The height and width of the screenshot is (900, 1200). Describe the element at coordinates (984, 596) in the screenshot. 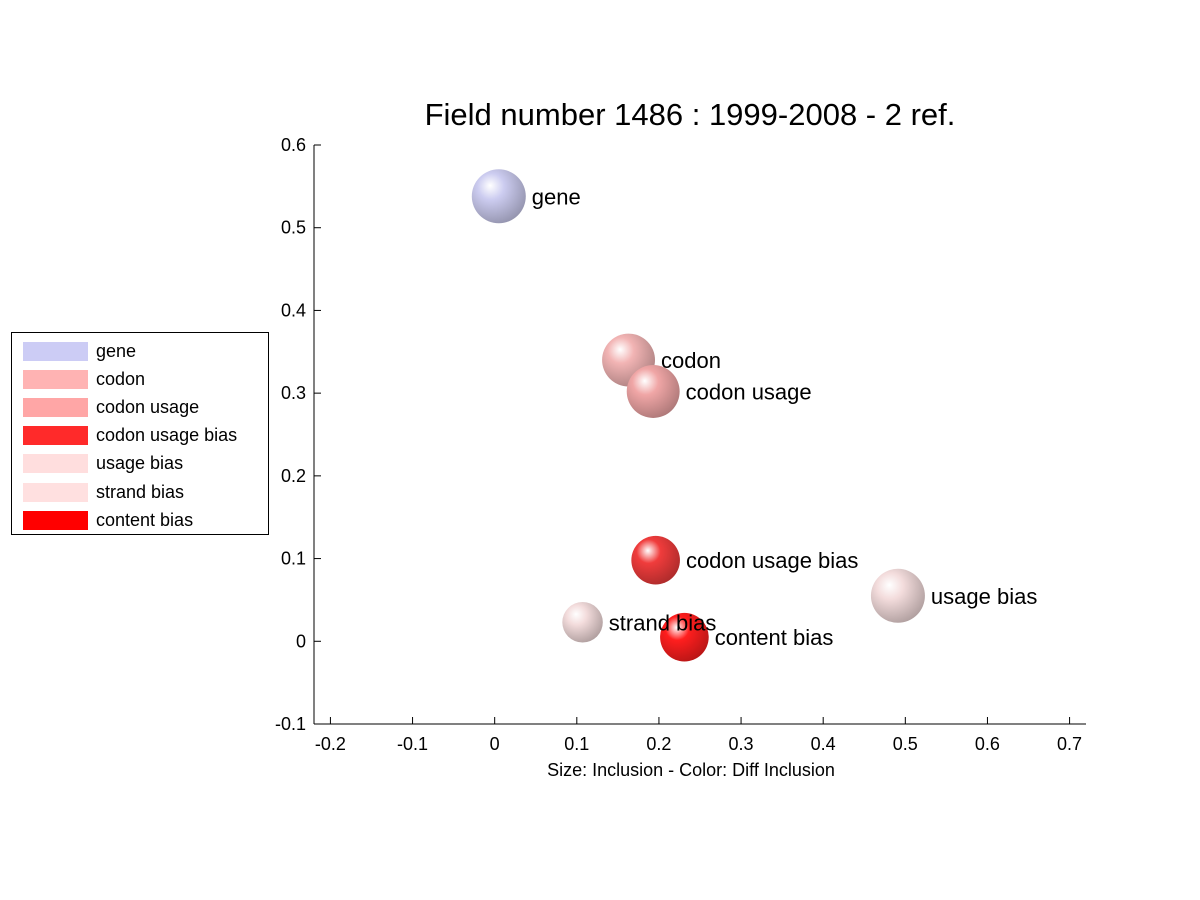

I see `point-label: usage bias` at that location.